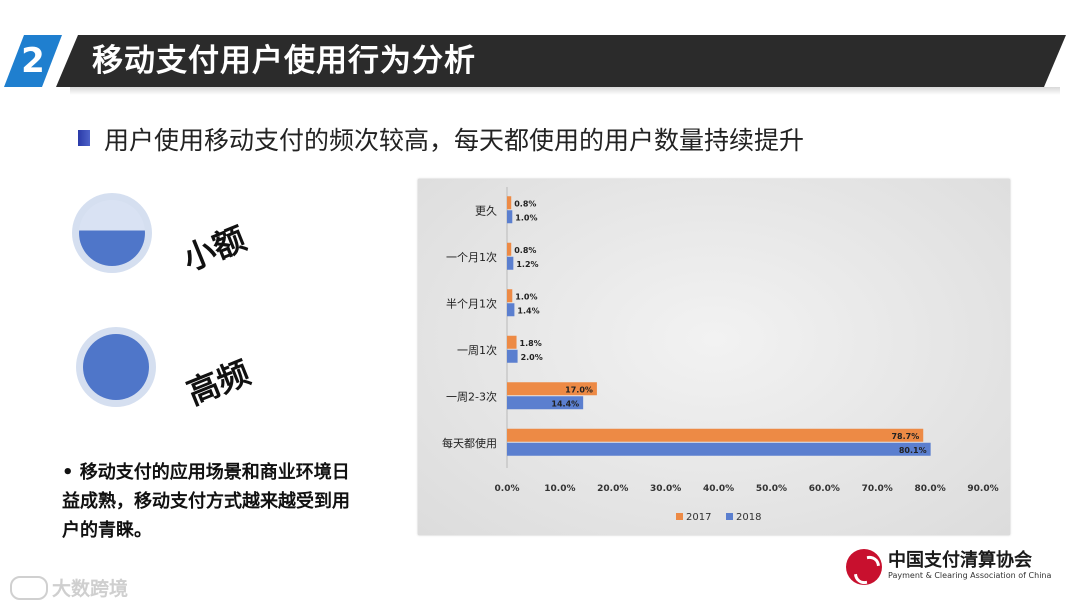 The image size is (1080, 608). I want to click on data-label-2018: 1.2%, so click(527, 264).